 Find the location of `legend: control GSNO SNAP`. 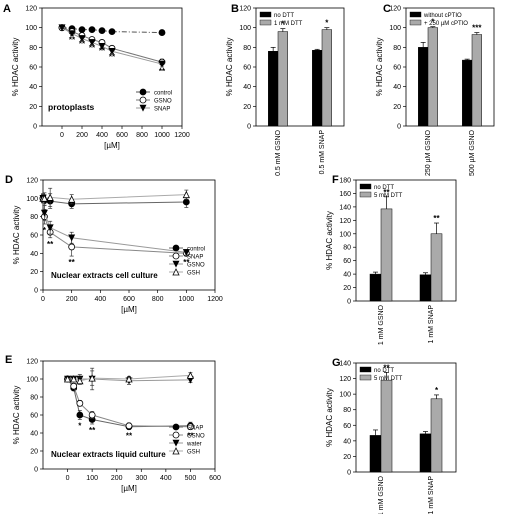

legend: control GSNO SNAP is located at coordinates (154, 100).